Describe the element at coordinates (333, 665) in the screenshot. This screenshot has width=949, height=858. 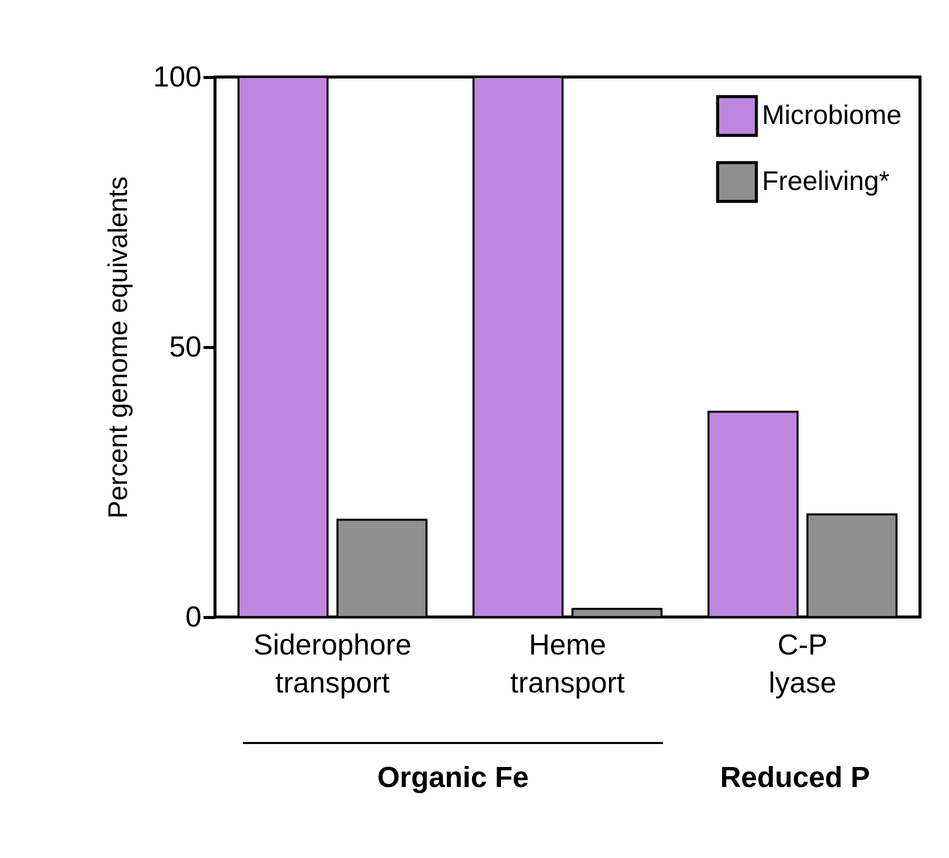
I see `x-tick-label: Siderophore transport` at that location.